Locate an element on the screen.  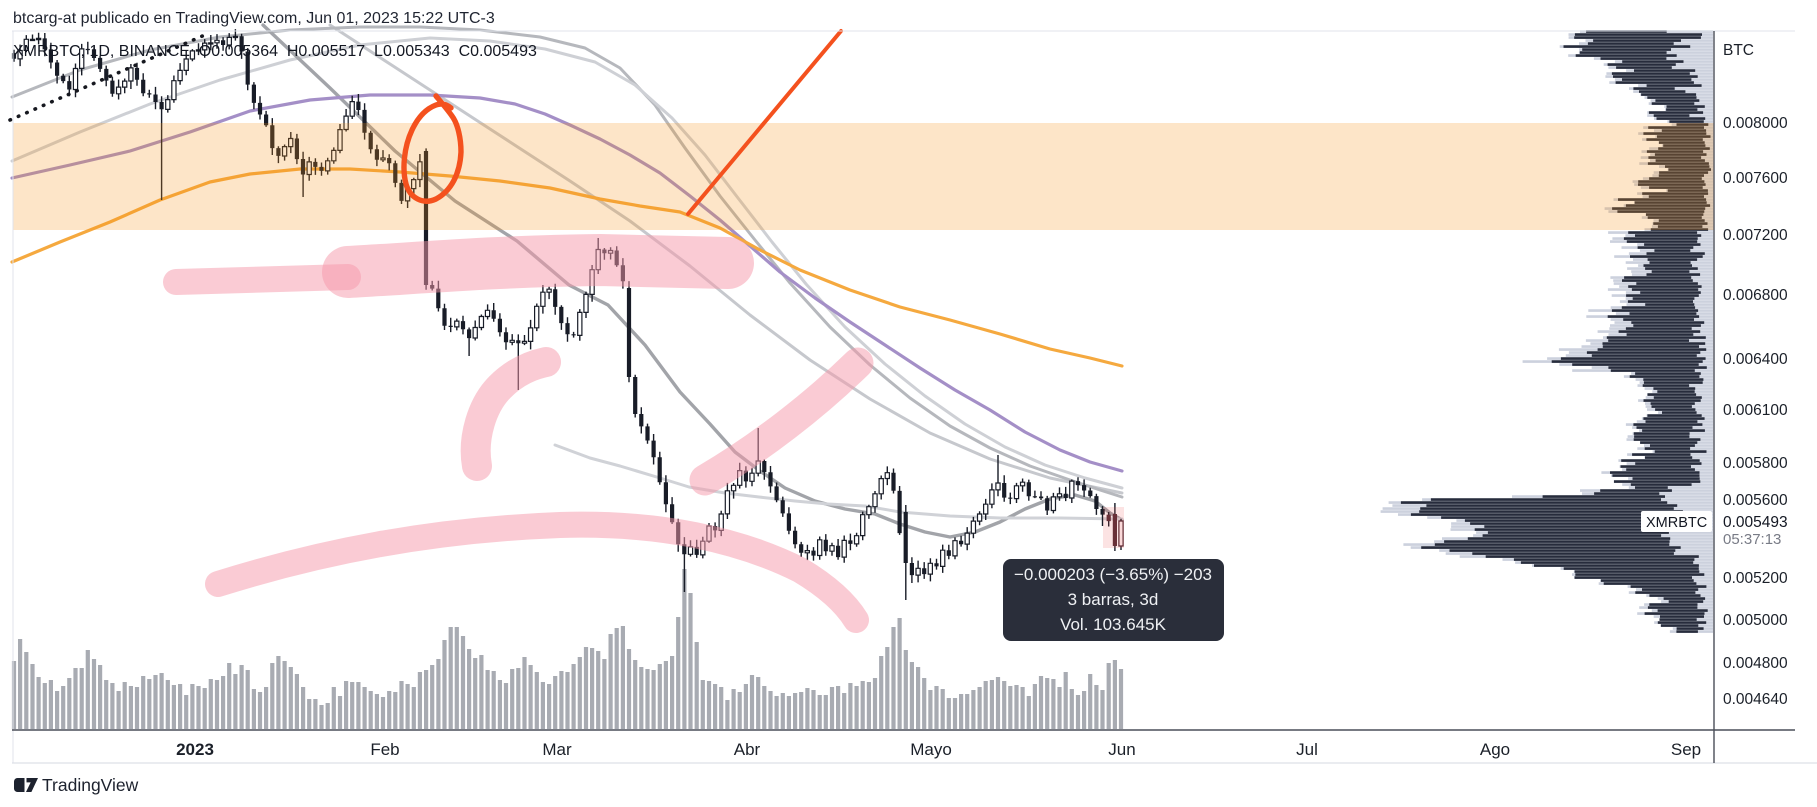
svg-text: Jul is located at coordinates (1307, 749).